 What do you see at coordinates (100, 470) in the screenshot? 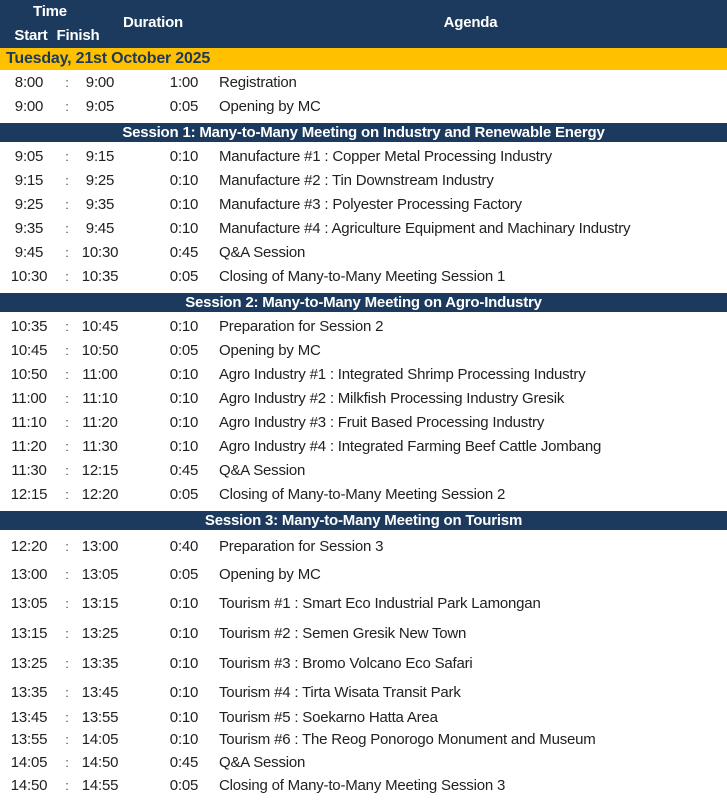
I see `finish-time: 12:15` at bounding box center [100, 470].